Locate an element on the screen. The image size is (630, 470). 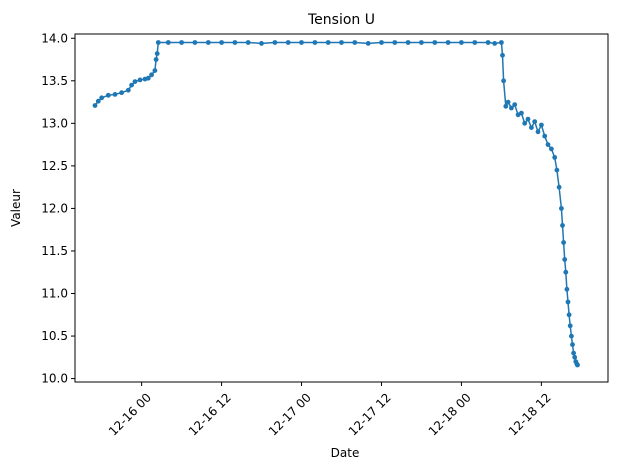
y-axis-title: Valeur is located at coordinates (16, 208).